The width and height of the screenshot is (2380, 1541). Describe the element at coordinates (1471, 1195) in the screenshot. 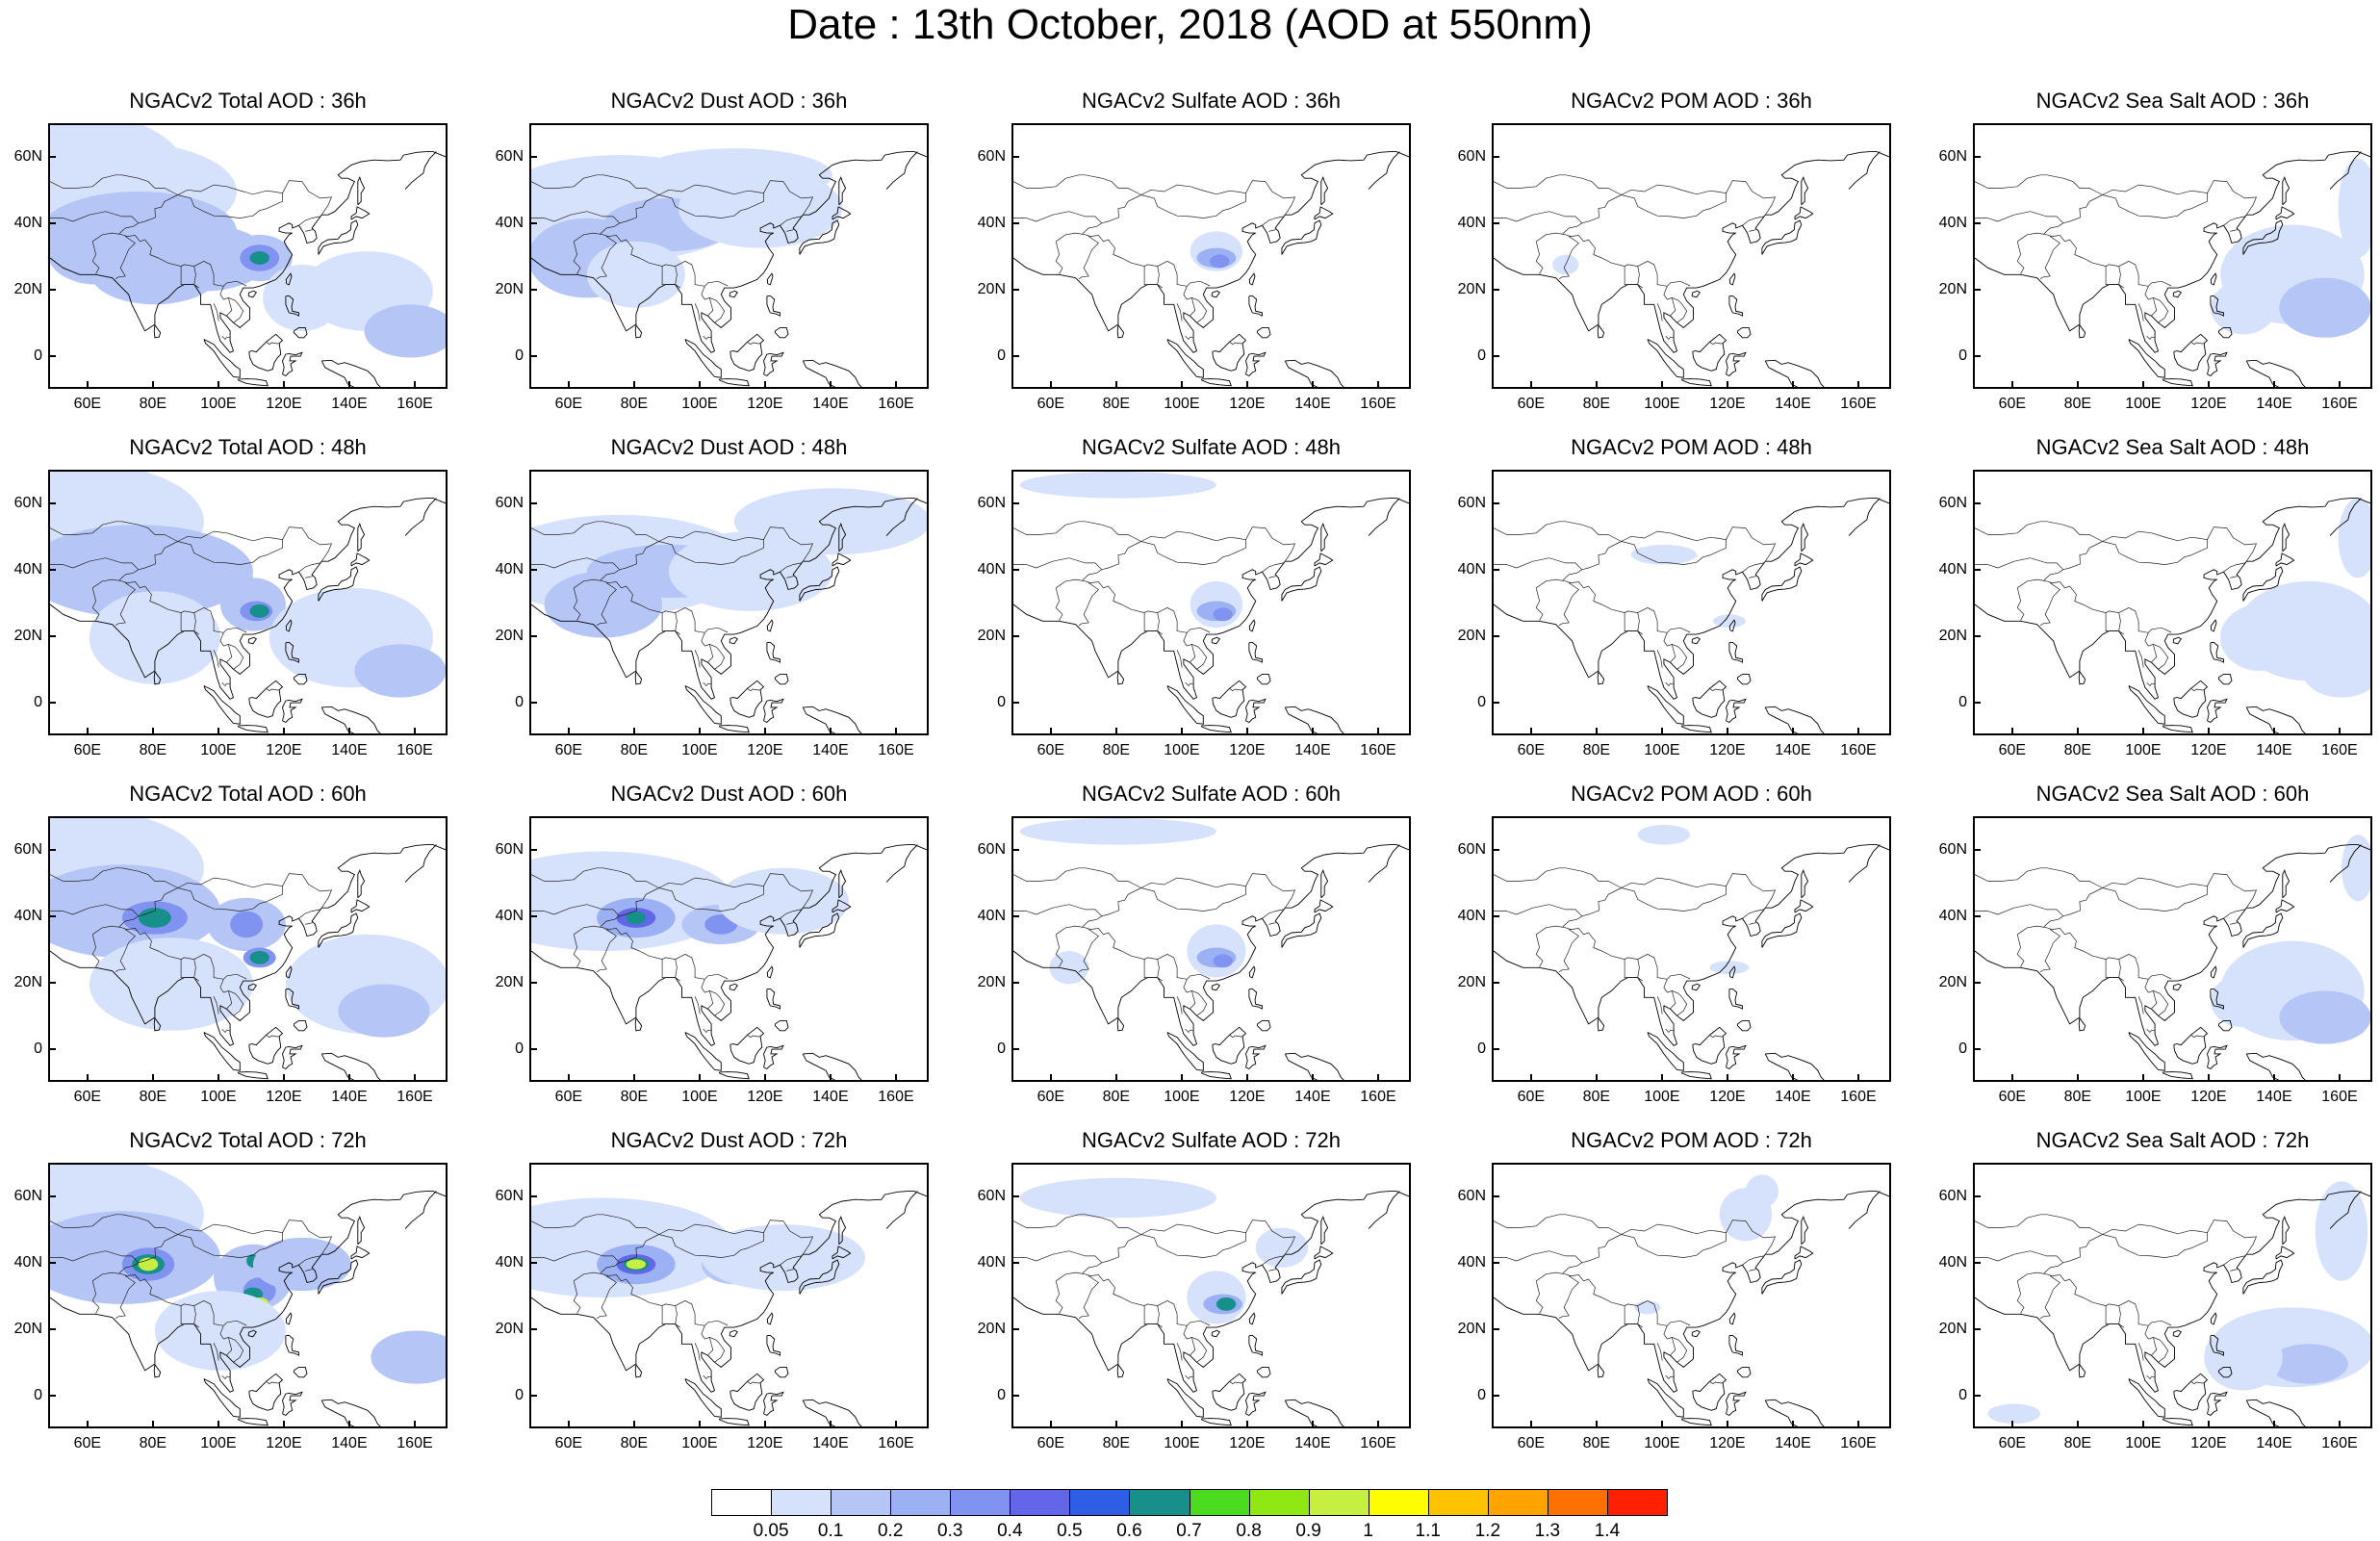

I see `lat-label: 60N` at that location.